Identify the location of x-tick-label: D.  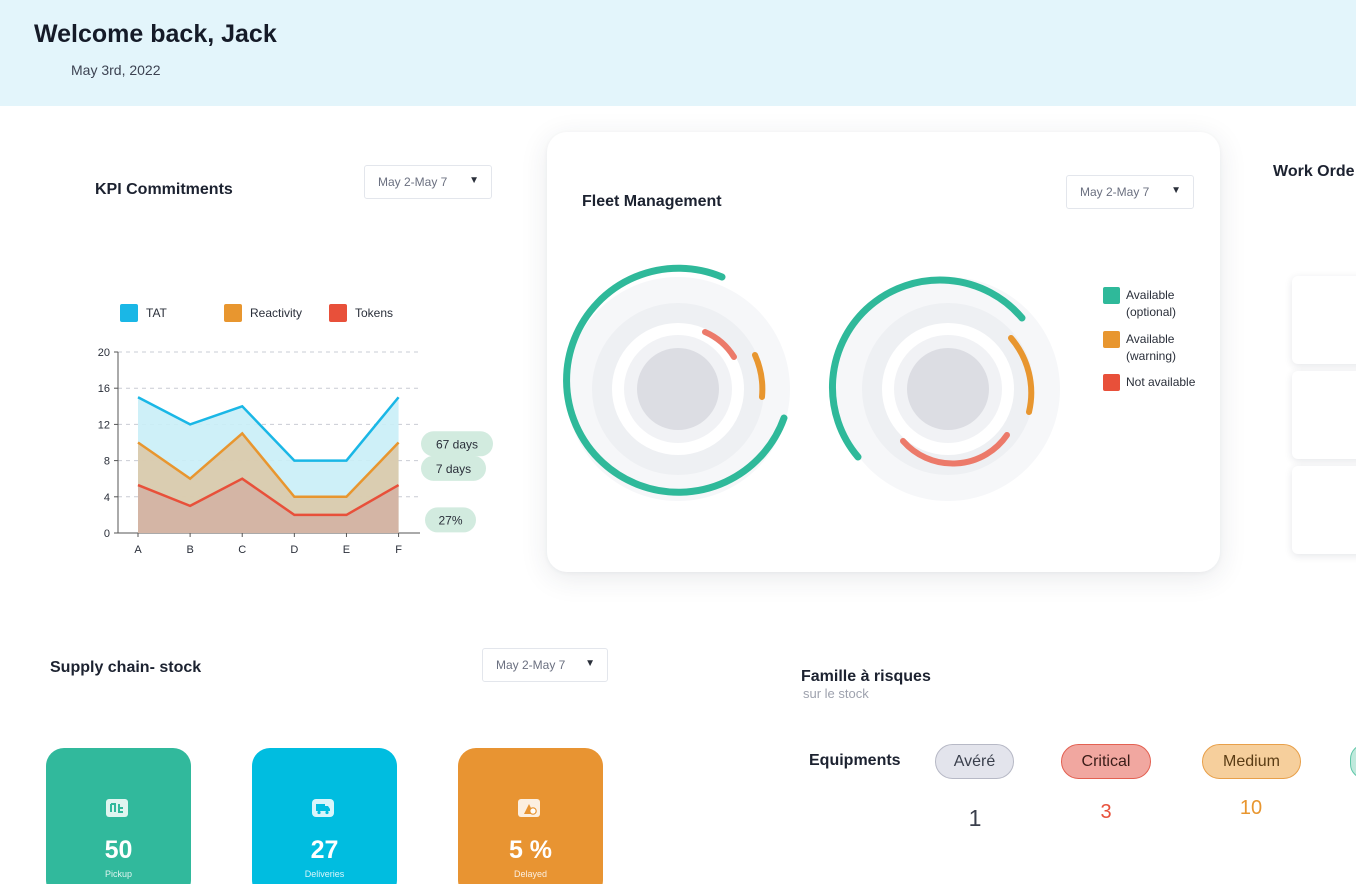
(294, 550).